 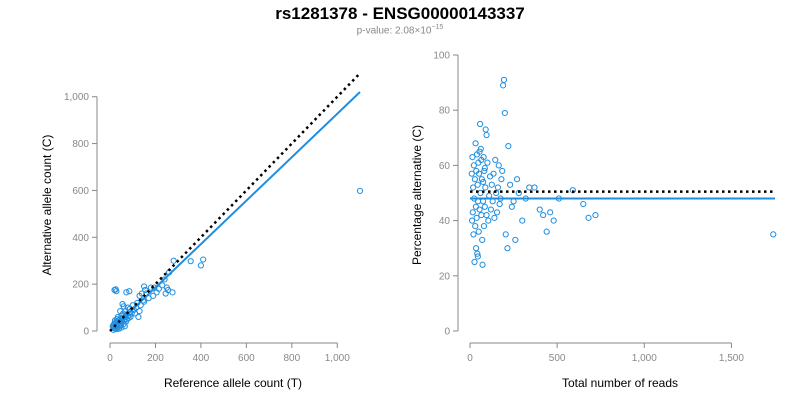 What do you see at coordinates (47, 205) in the screenshot?
I see `plot1-y-axis-title: Alternative allele count (C)` at bounding box center [47, 205].